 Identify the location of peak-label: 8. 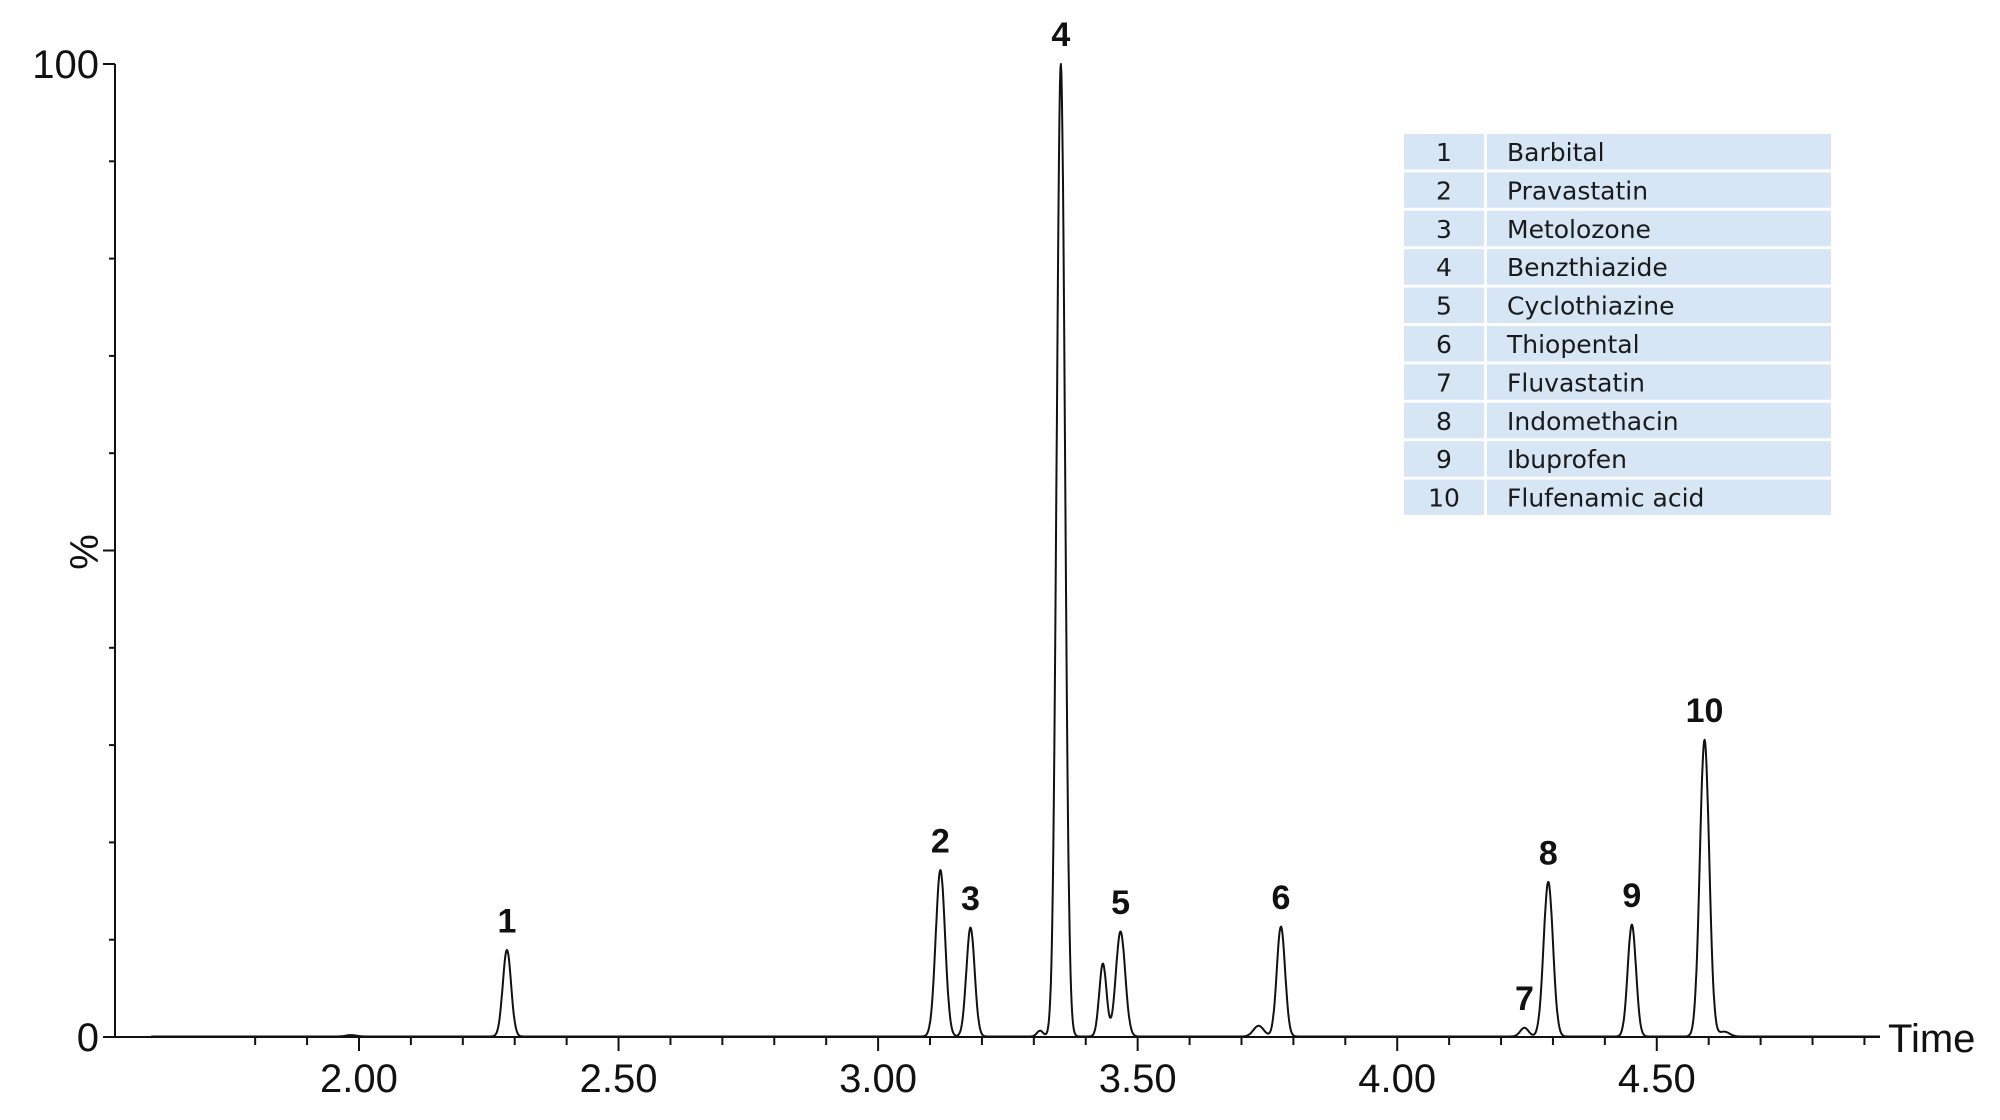
(1548, 853).